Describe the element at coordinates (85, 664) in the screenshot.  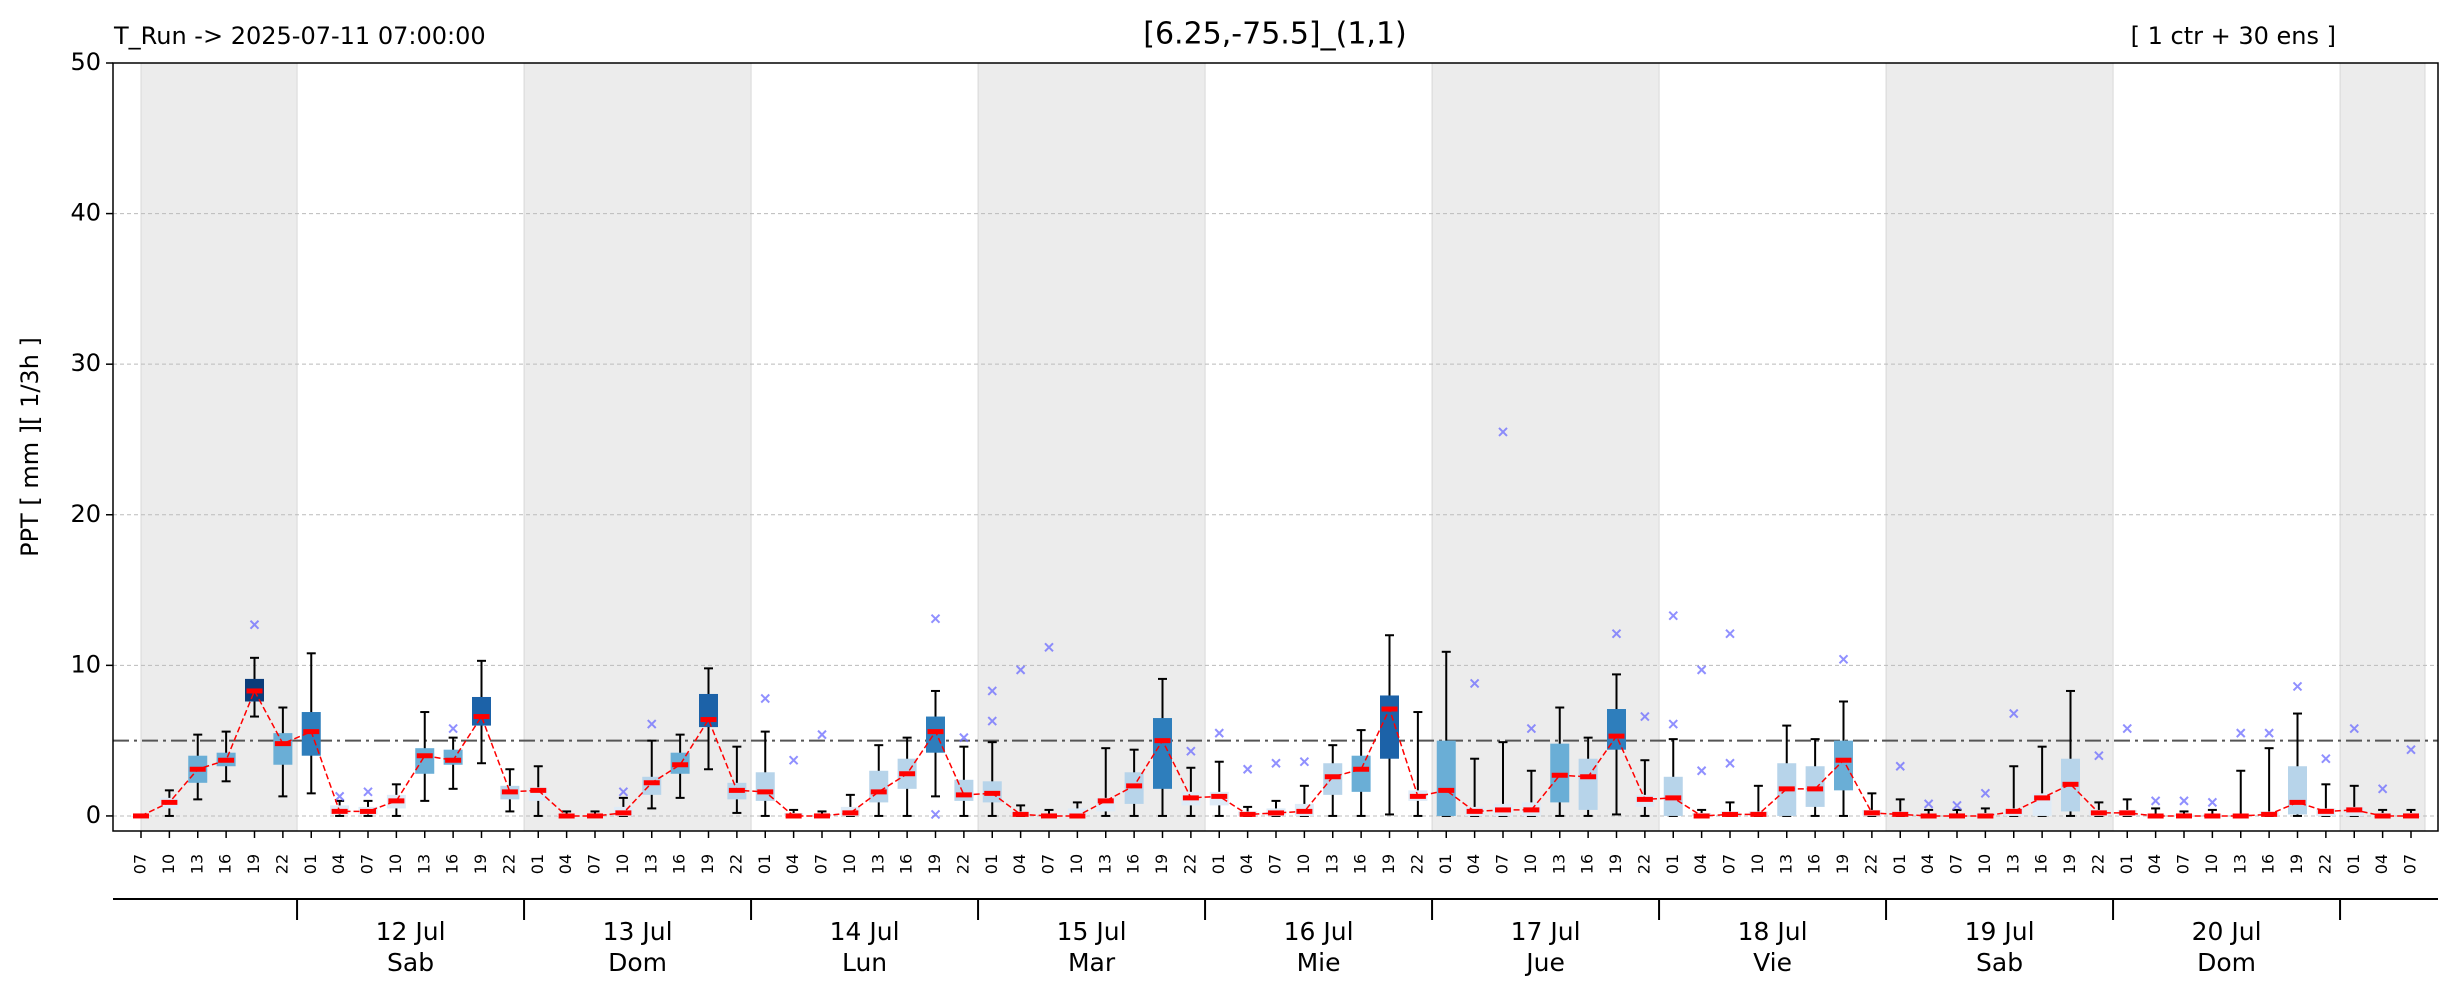
I see `y-tick-label: 10` at that location.